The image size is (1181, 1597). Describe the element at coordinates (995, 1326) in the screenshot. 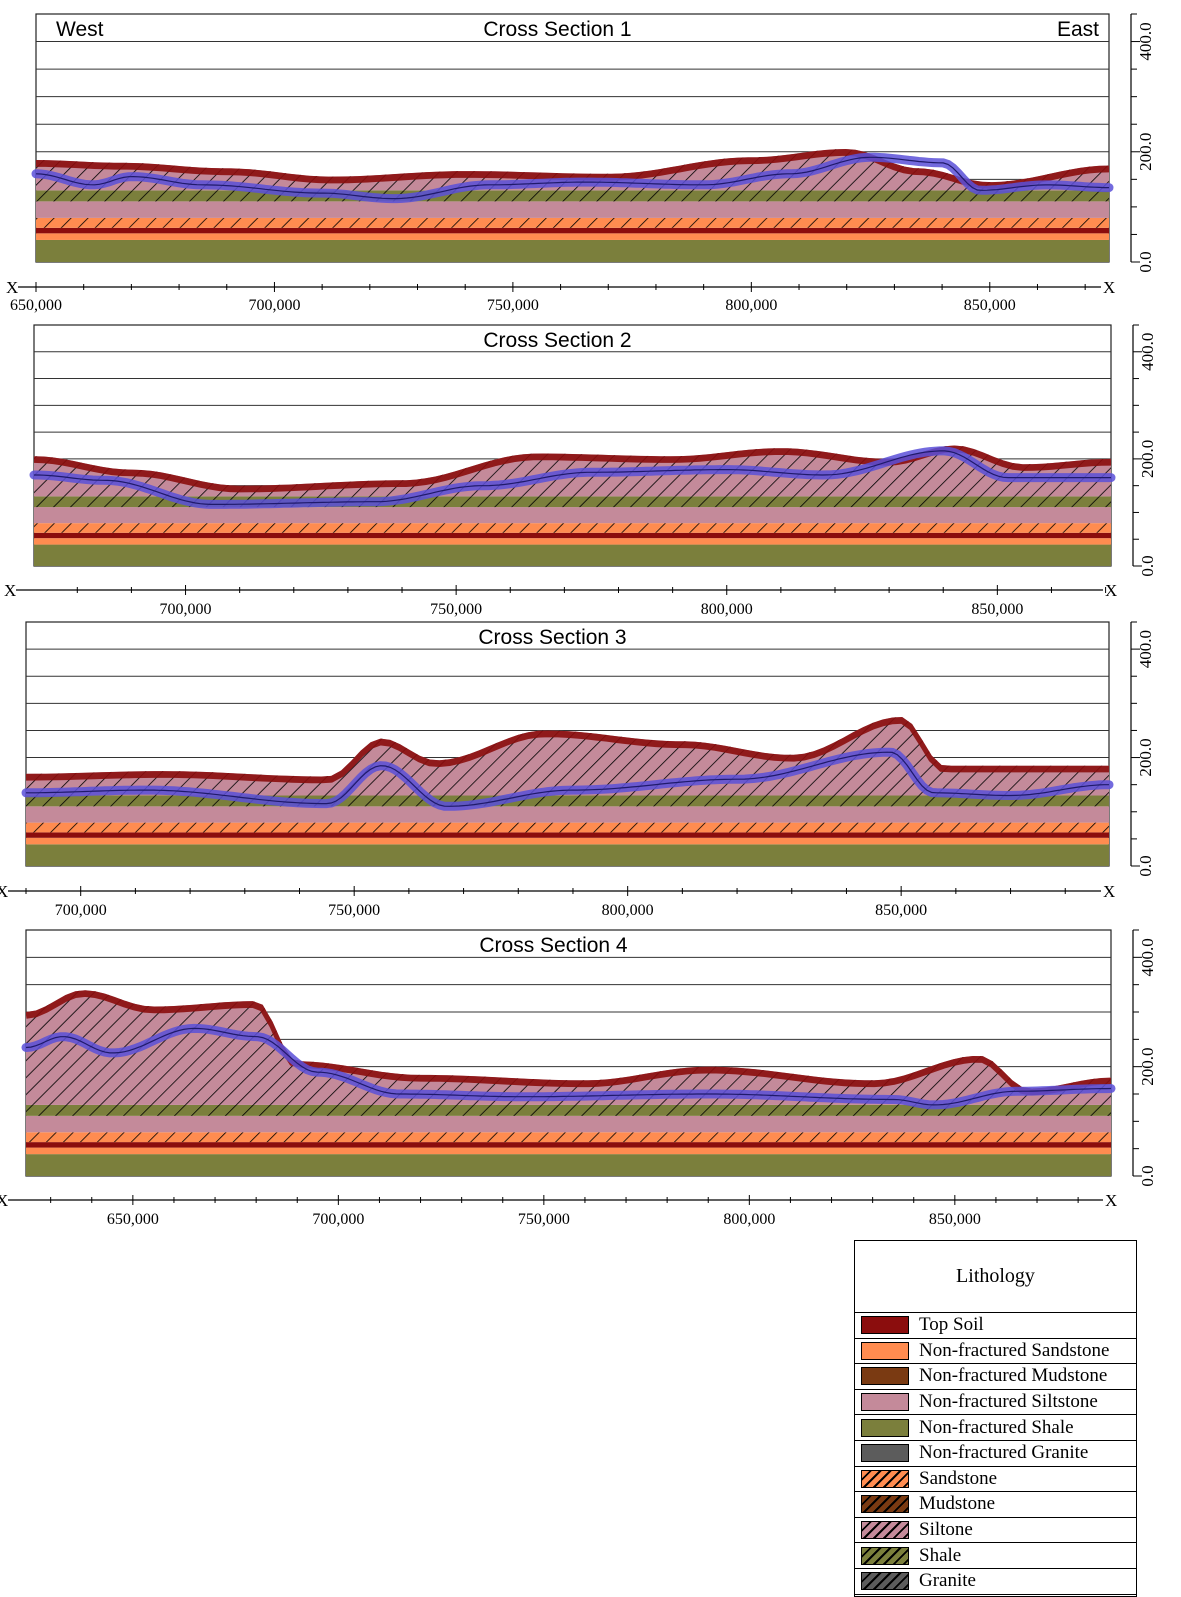

I see `legend-item: Top Soil` at that location.